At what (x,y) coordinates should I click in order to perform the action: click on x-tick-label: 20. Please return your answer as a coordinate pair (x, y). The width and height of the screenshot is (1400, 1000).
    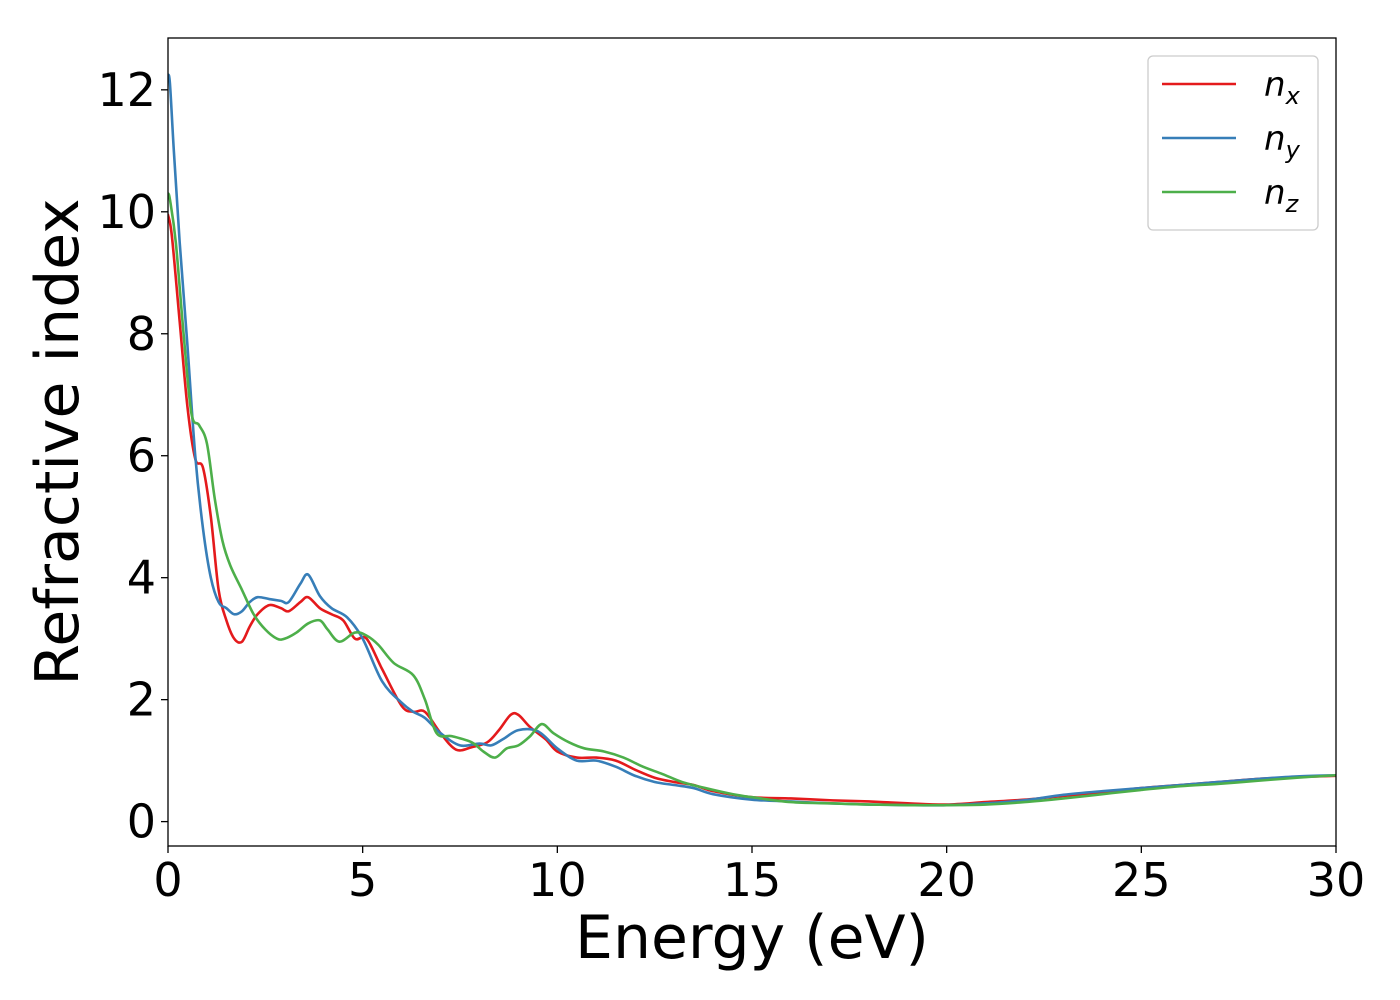
    Looking at the image, I should click on (946, 880).